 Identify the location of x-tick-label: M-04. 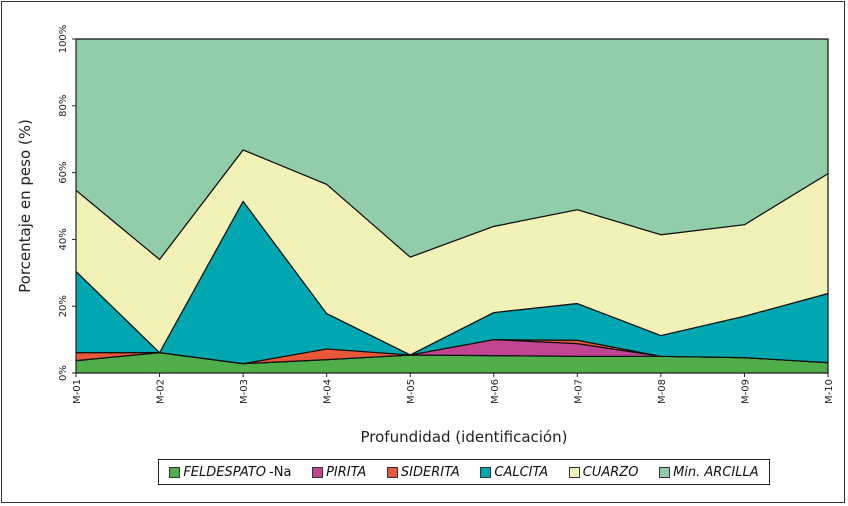
(328, 391).